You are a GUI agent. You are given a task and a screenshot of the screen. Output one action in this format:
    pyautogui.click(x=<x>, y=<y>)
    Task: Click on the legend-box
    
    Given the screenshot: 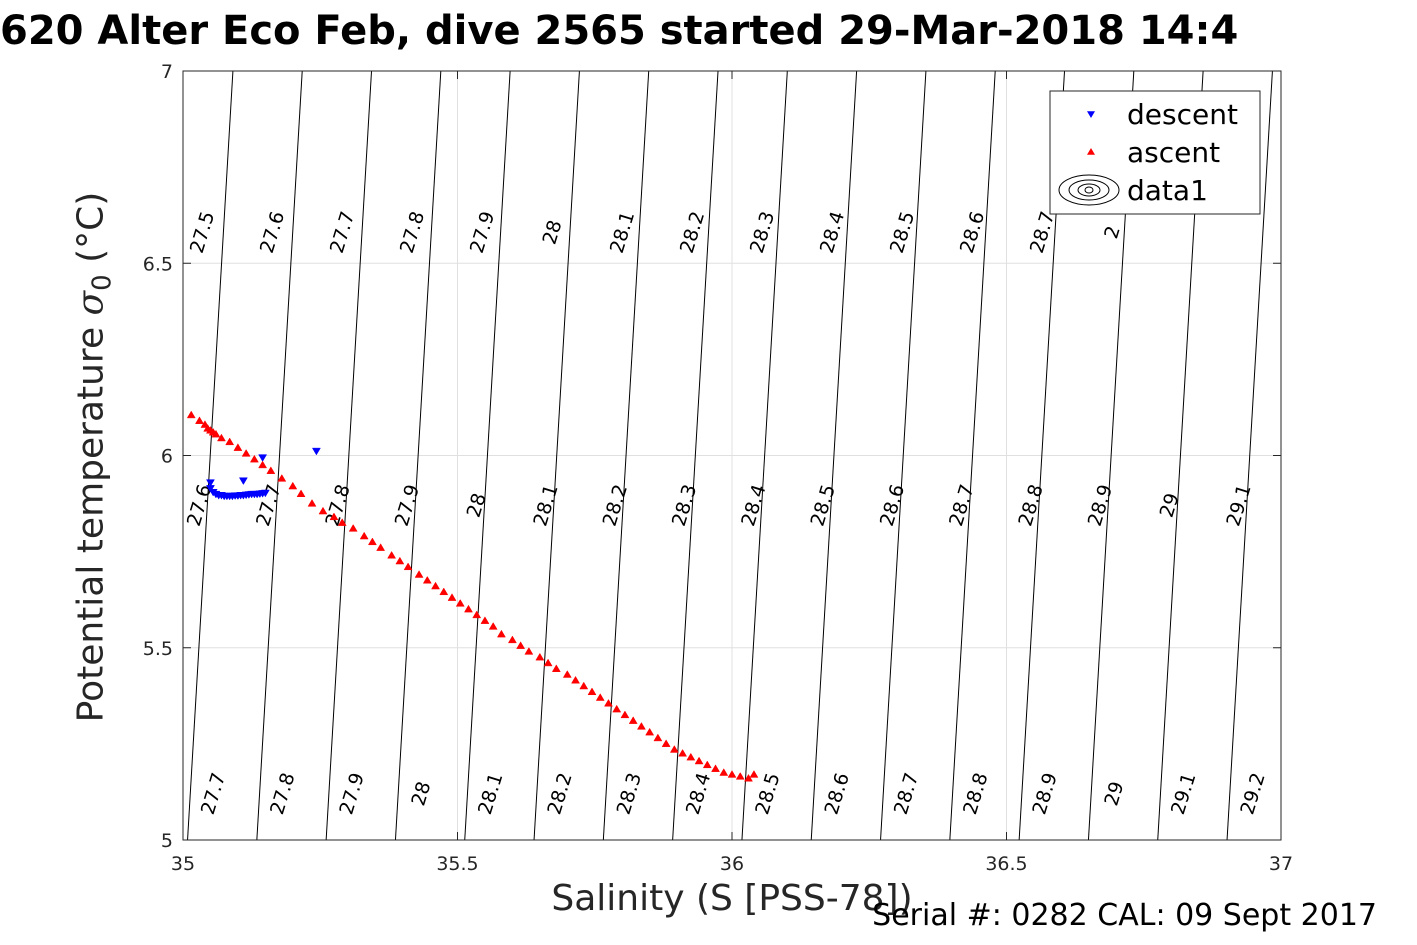 What is the action you would take?
    pyautogui.click(x=1155, y=152)
    